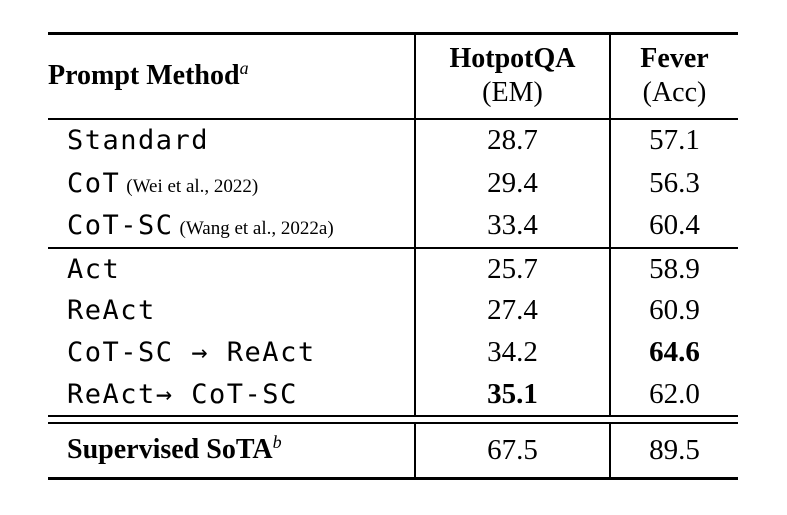  Describe the element at coordinates (674, 93) in the screenshot. I see `fever-header-metric: (Acc)` at that location.